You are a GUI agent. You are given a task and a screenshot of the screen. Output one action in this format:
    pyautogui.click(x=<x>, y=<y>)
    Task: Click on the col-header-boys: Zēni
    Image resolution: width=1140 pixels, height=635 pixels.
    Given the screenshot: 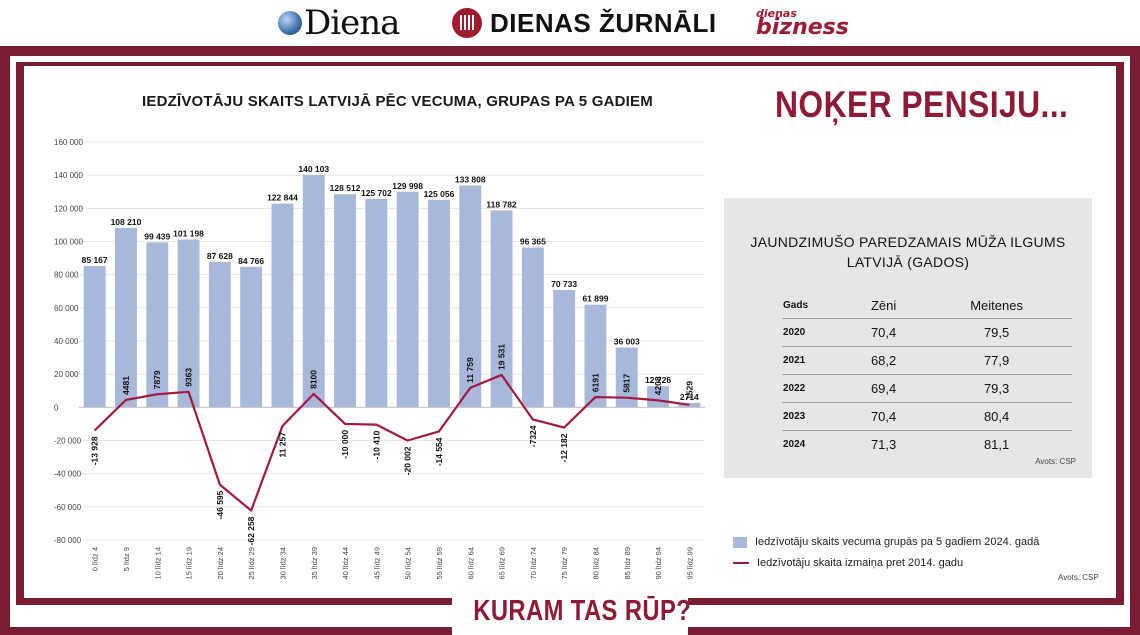 What is the action you would take?
    pyautogui.click(x=884, y=305)
    